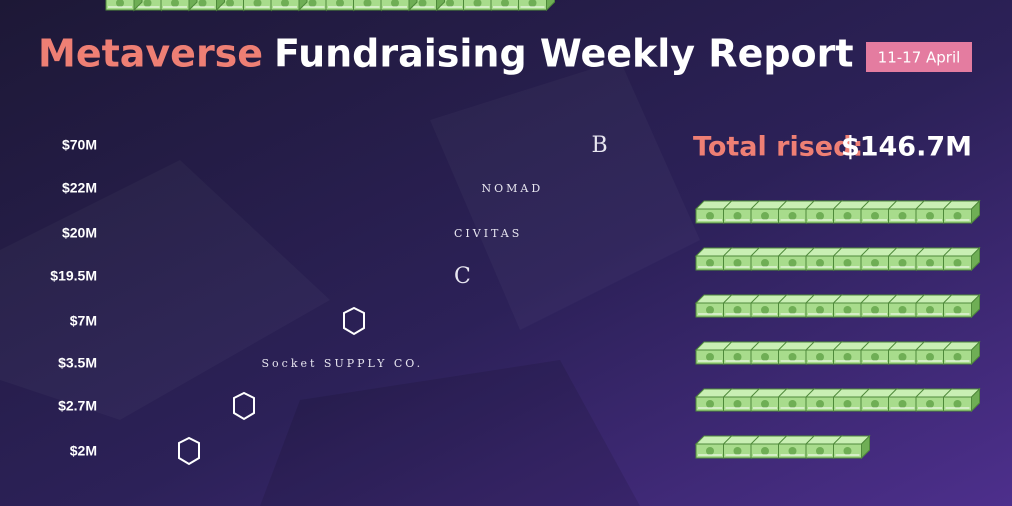 The width and height of the screenshot is (1012, 506). I want to click on date-range: 11-17 April, so click(919, 58).